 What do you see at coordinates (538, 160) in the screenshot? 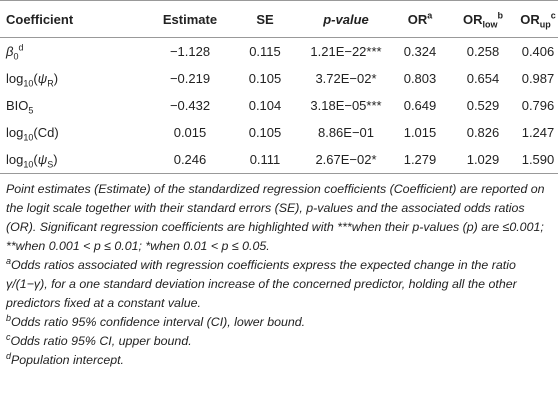
I see `table-cell: 1.590` at bounding box center [538, 160].